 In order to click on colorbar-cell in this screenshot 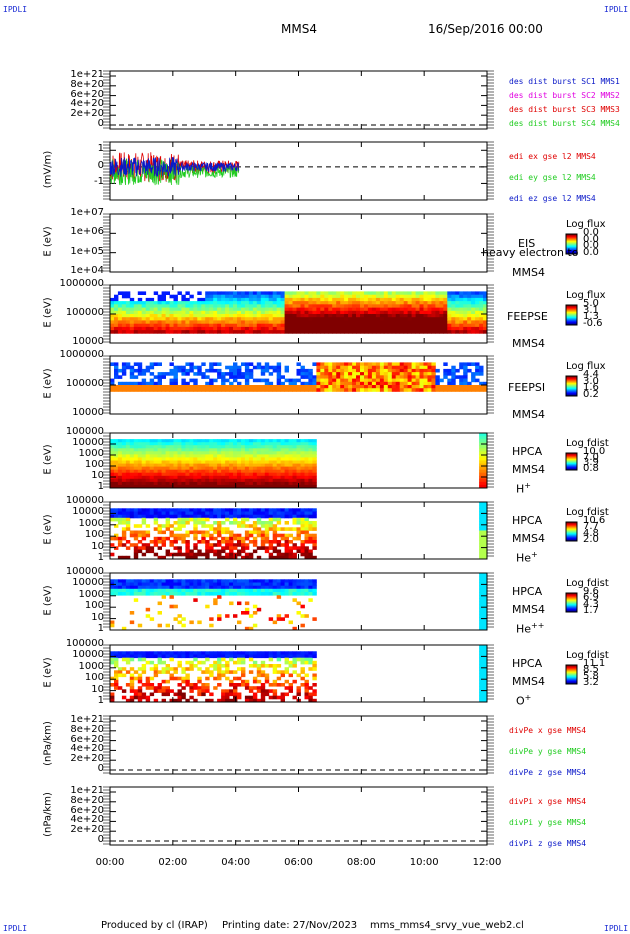, I will do `click(571, 247)`.